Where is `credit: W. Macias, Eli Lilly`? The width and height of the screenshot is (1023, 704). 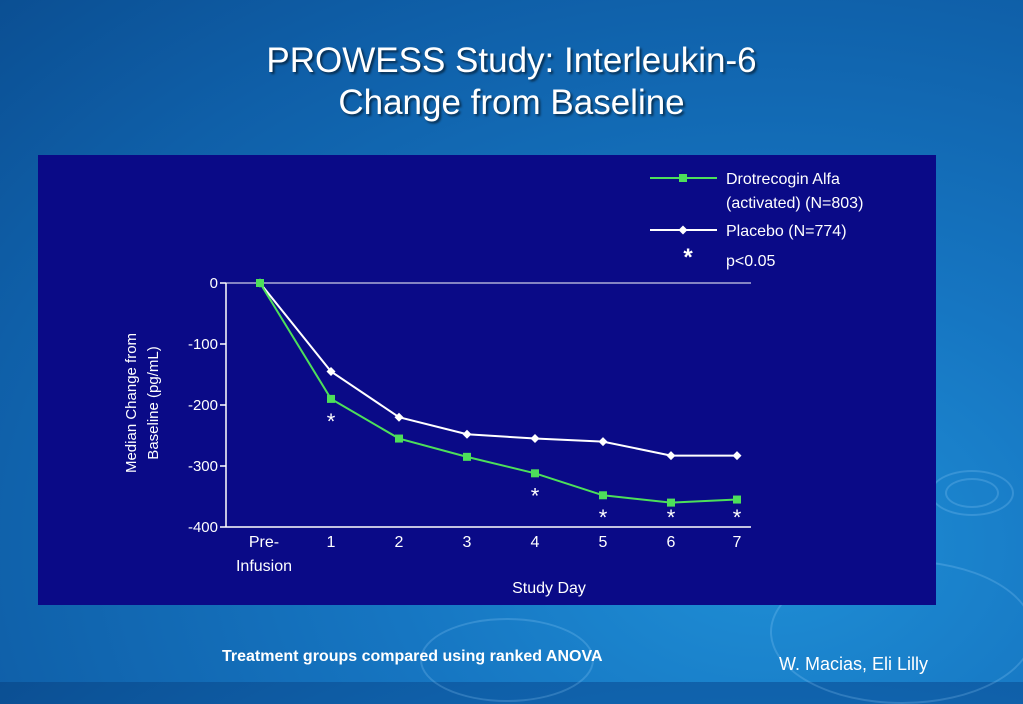
credit: W. Macias, Eli Lilly is located at coordinates (854, 664).